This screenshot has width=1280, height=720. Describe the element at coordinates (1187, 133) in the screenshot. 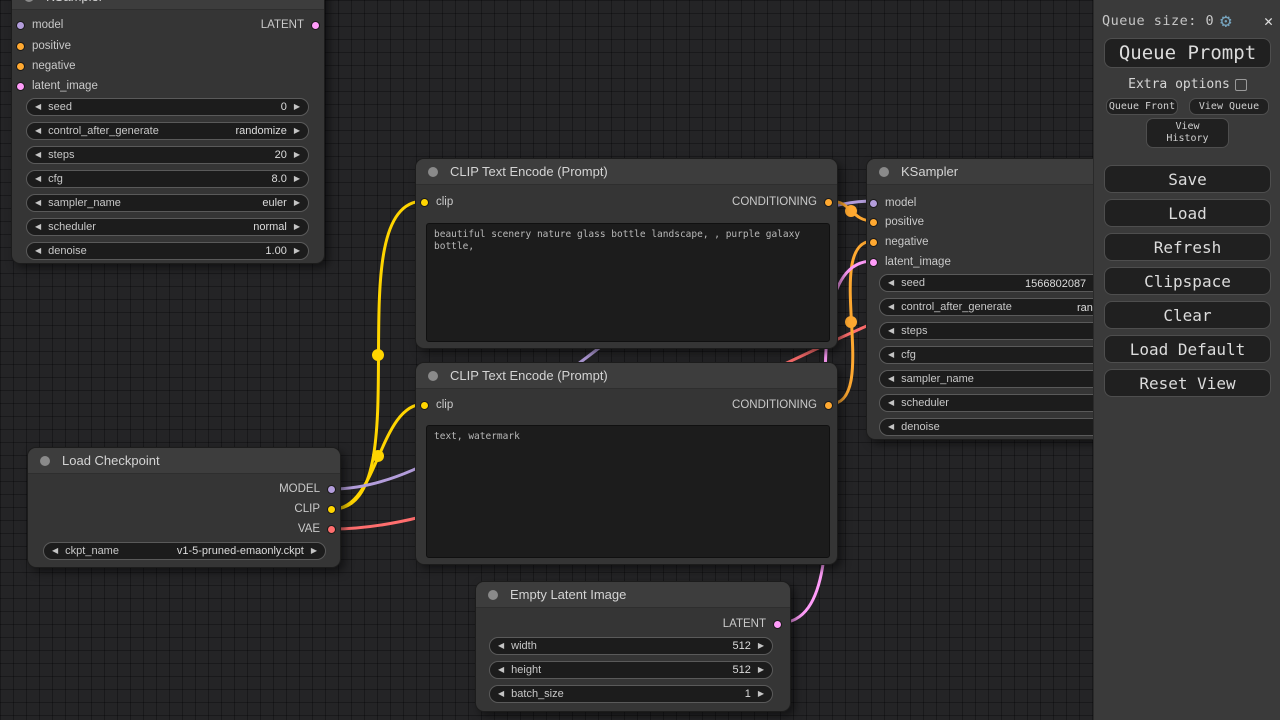

I see `view-history-button: View History` at that location.